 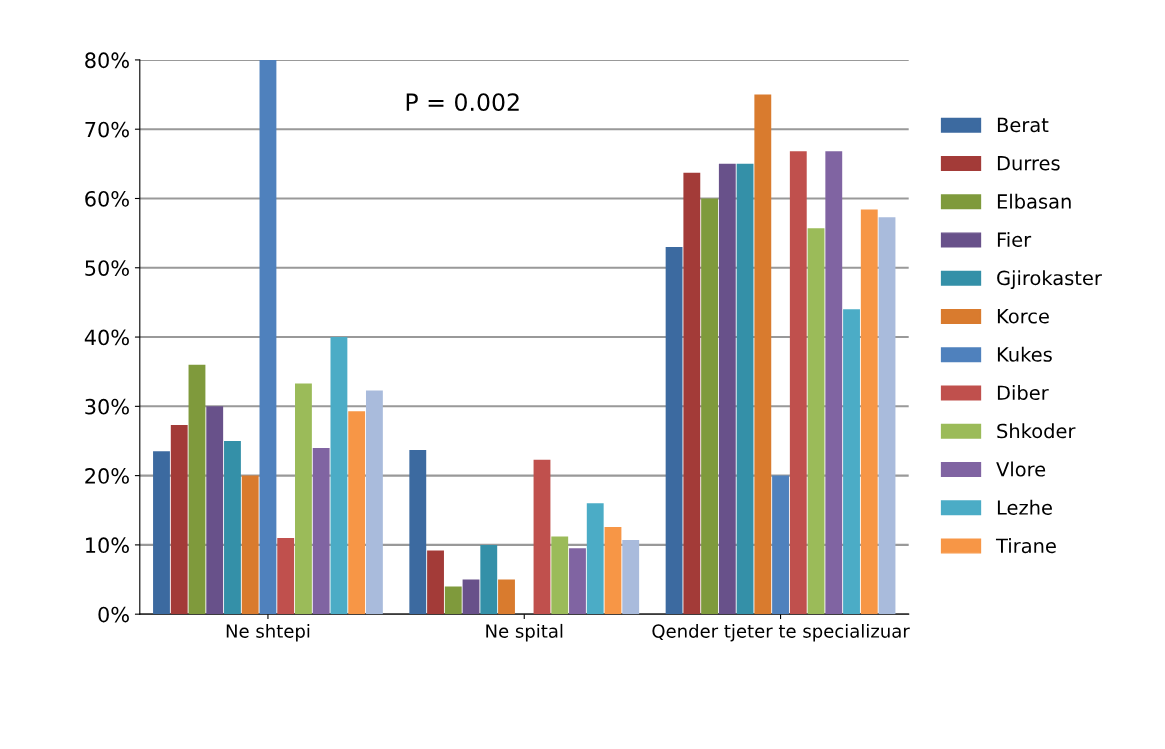 I want to click on legend-label: Diber, so click(x=1023, y=393).